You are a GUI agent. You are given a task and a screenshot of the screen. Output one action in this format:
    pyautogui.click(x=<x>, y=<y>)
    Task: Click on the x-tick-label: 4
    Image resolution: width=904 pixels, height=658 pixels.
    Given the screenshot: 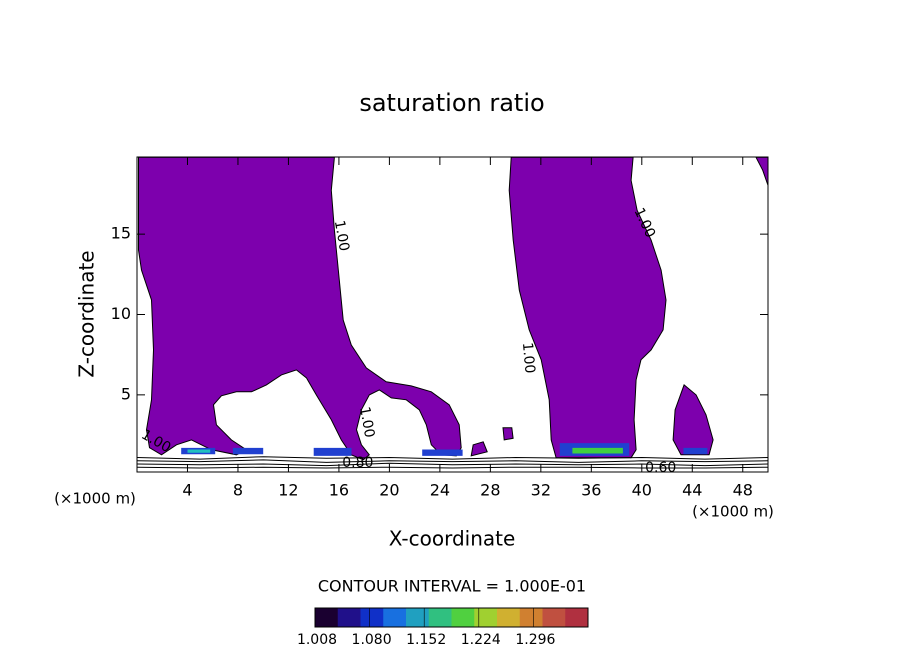 What is the action you would take?
    pyautogui.click(x=187, y=490)
    